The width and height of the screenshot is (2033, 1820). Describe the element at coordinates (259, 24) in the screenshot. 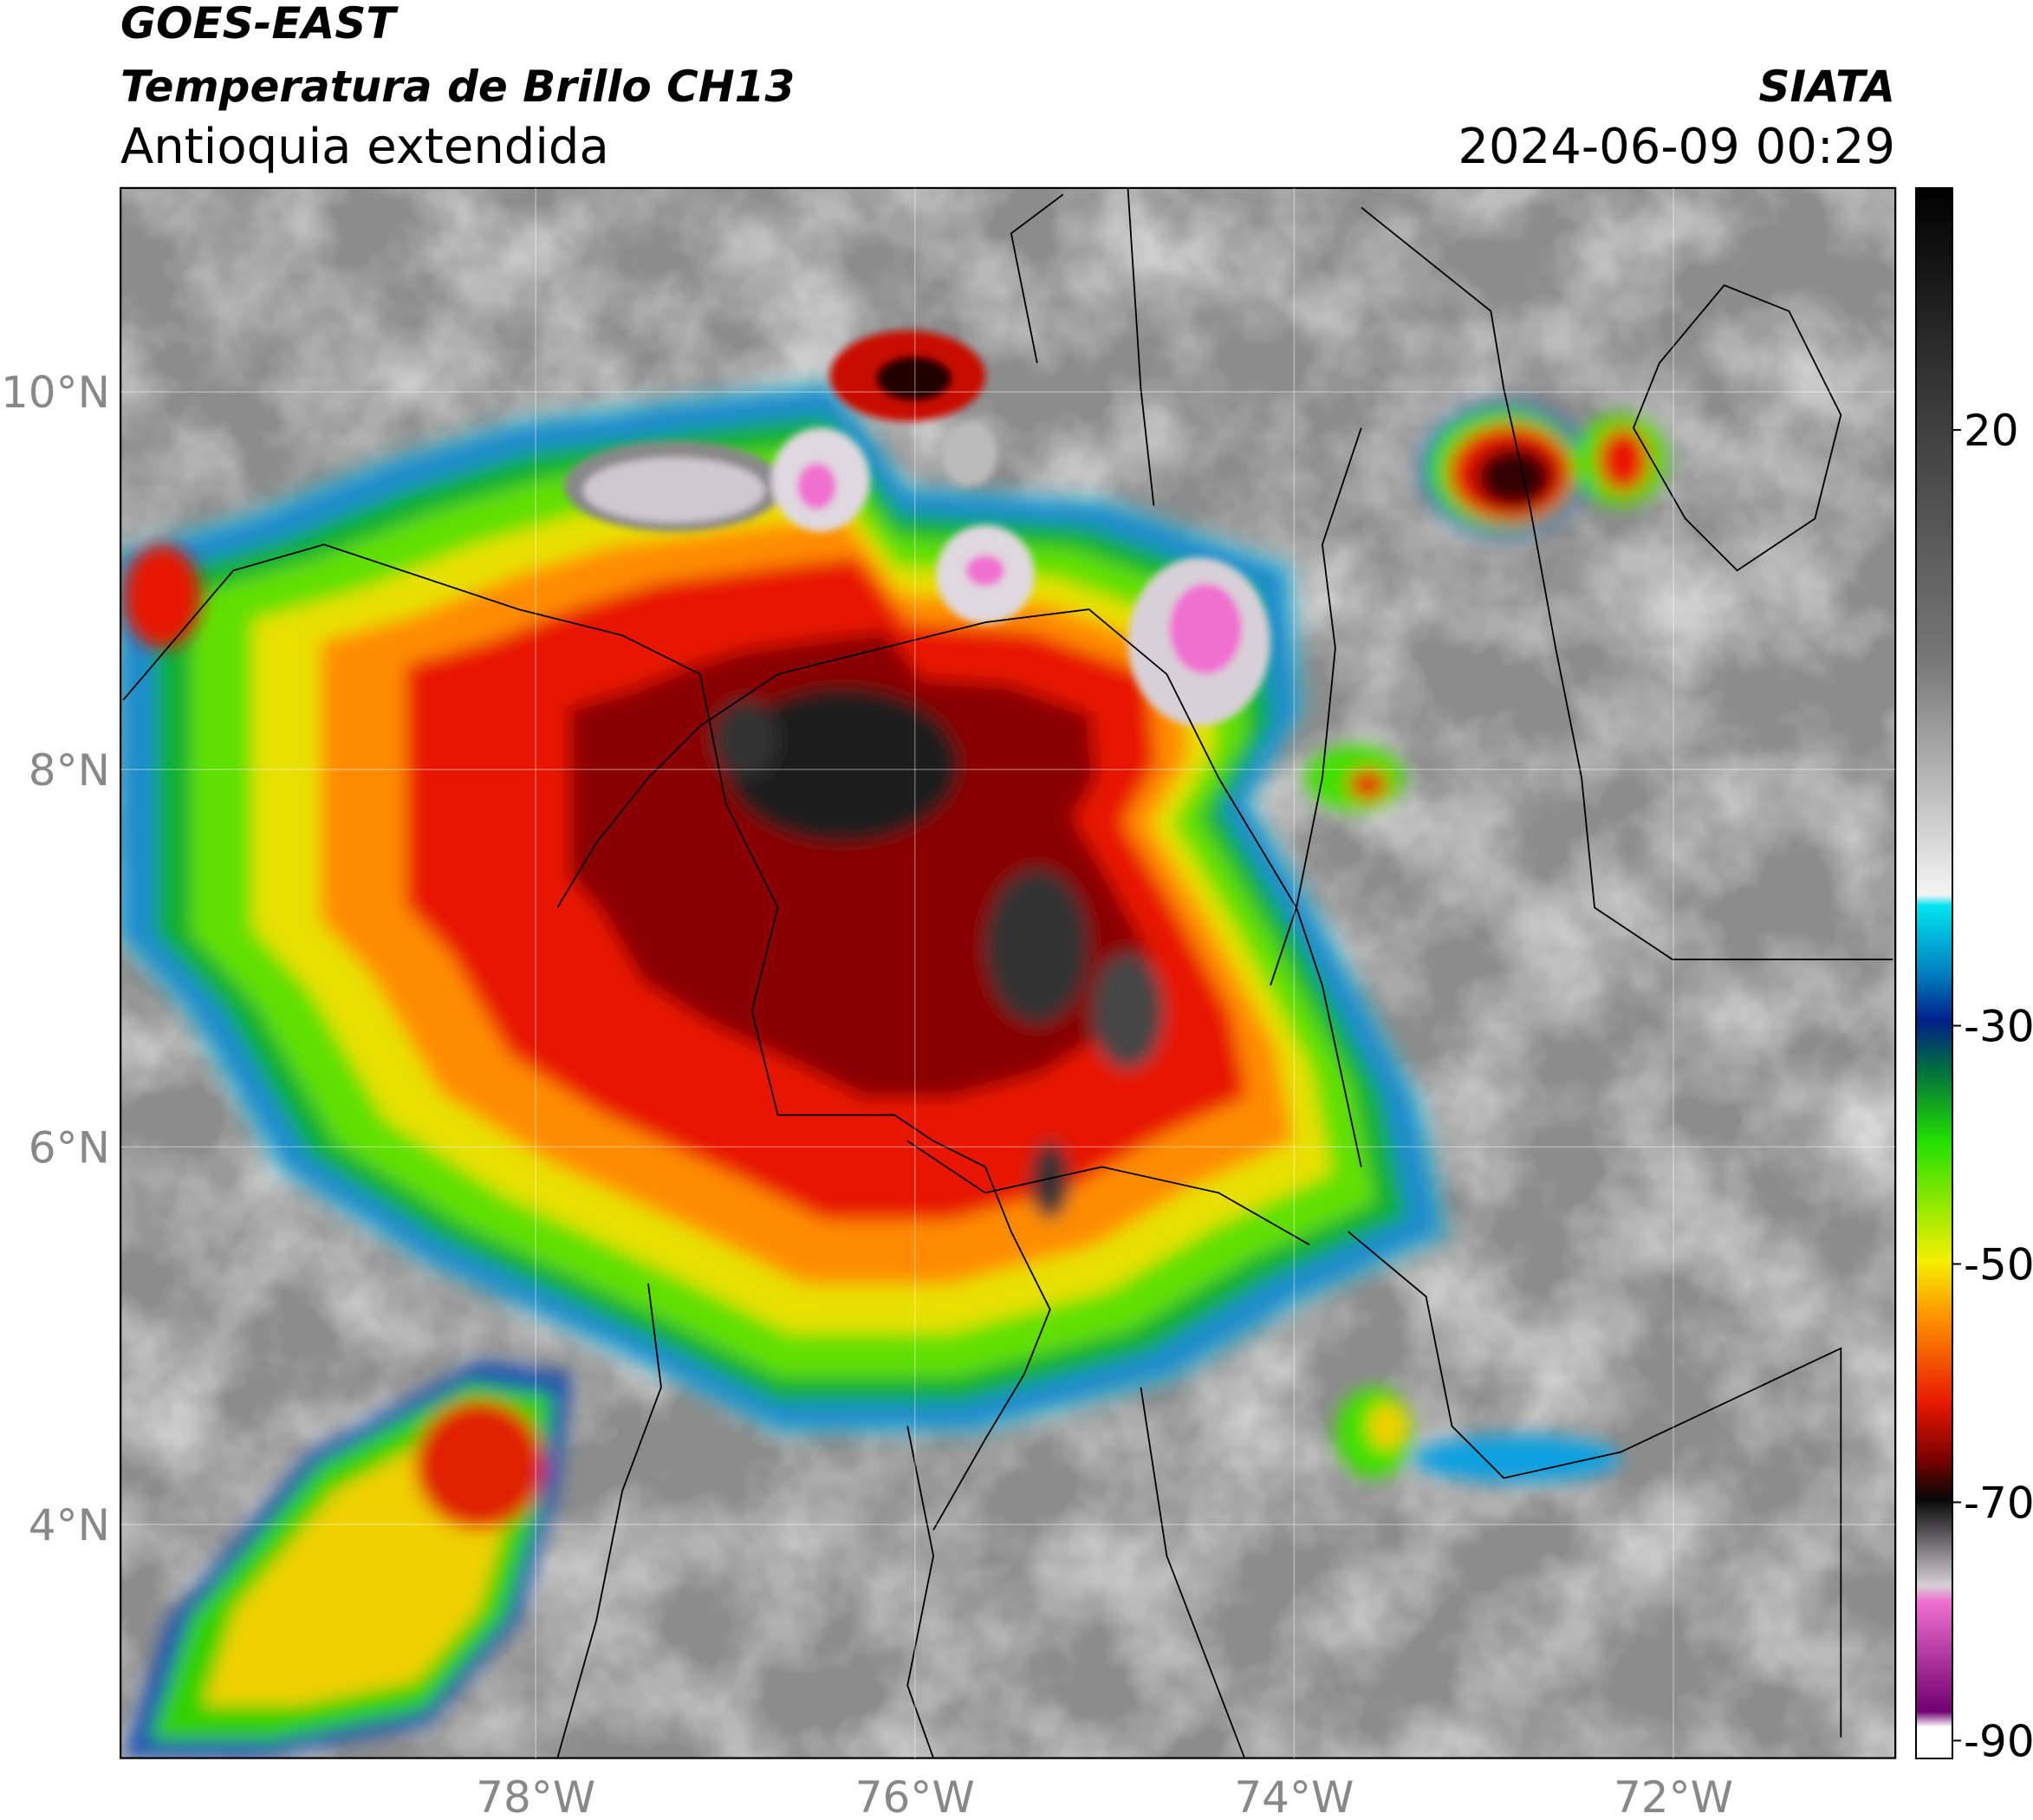

I see `title-line: GOES-EAST` at that location.